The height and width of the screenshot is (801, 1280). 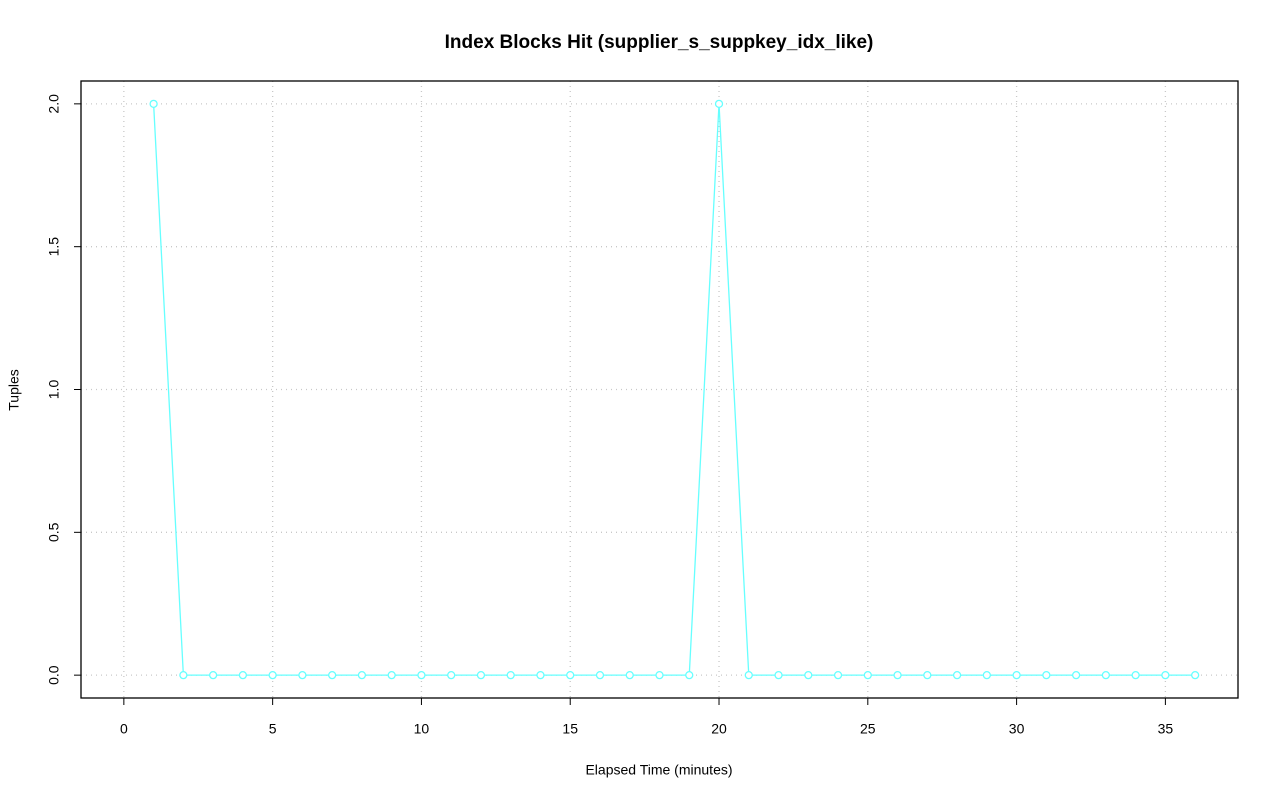 What do you see at coordinates (54, 390) in the screenshot?
I see `y-tick-label: 1.0` at bounding box center [54, 390].